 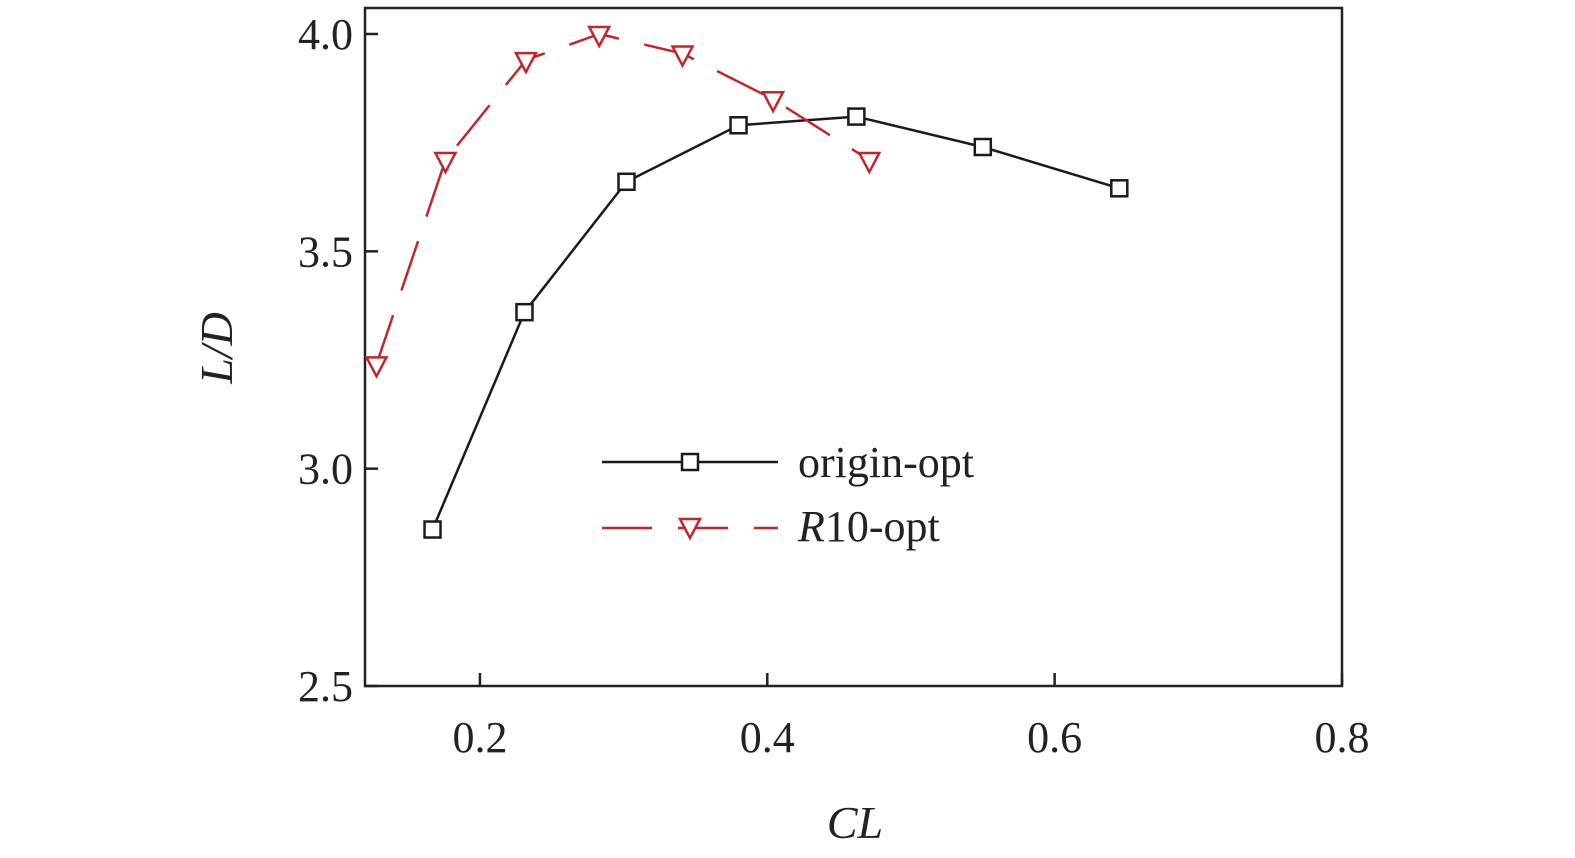 What do you see at coordinates (855, 822) in the screenshot?
I see `x-axis-label: CL` at bounding box center [855, 822].